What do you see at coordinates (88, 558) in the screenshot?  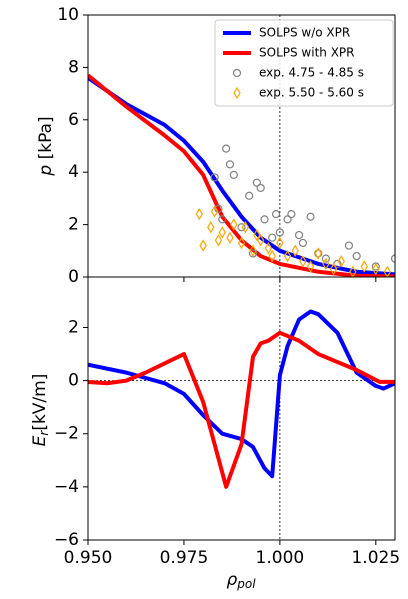 I see `x-tick-label: 0.950` at bounding box center [88, 558].